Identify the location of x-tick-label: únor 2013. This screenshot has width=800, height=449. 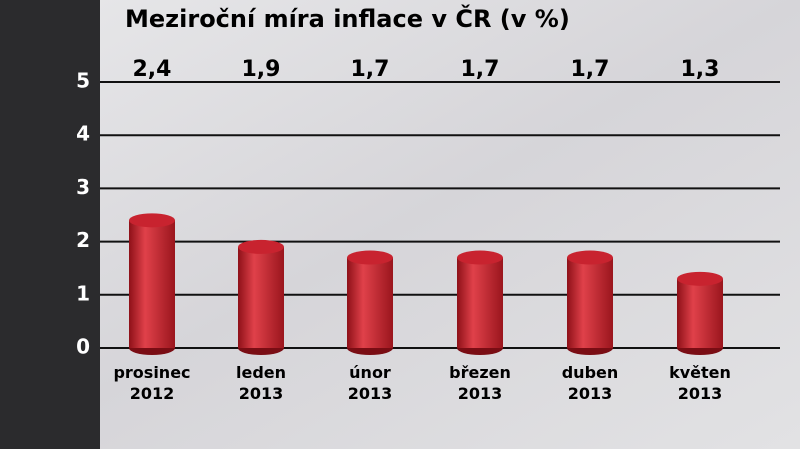
(370, 383).